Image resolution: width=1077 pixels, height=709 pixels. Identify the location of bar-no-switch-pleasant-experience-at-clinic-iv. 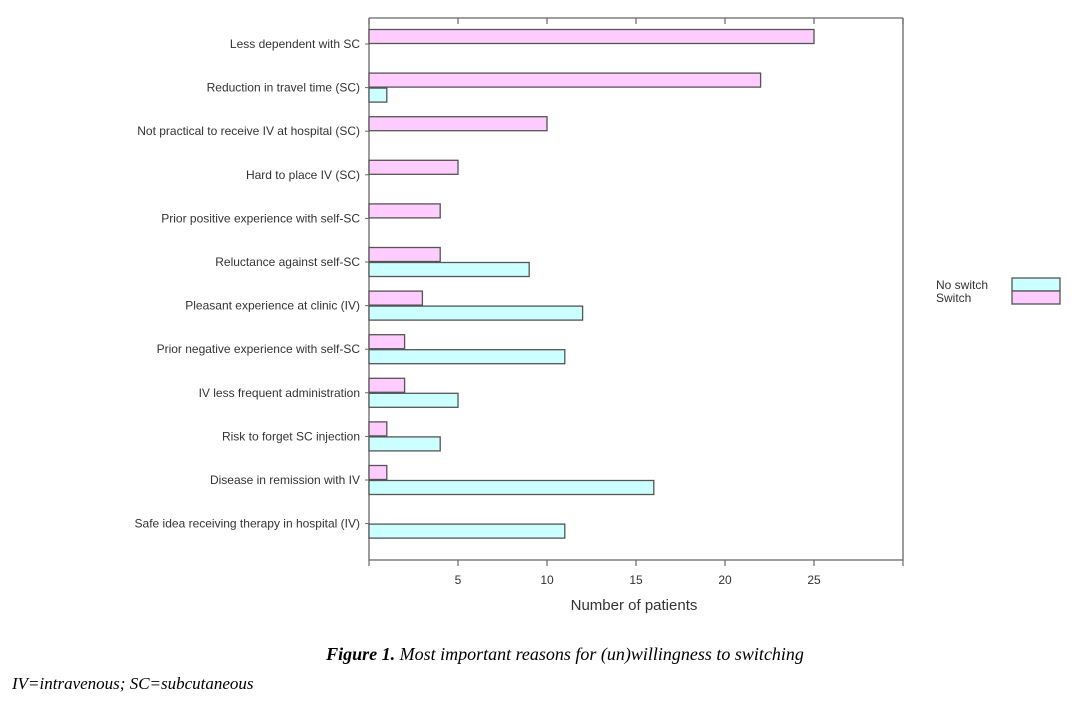
(476, 313).